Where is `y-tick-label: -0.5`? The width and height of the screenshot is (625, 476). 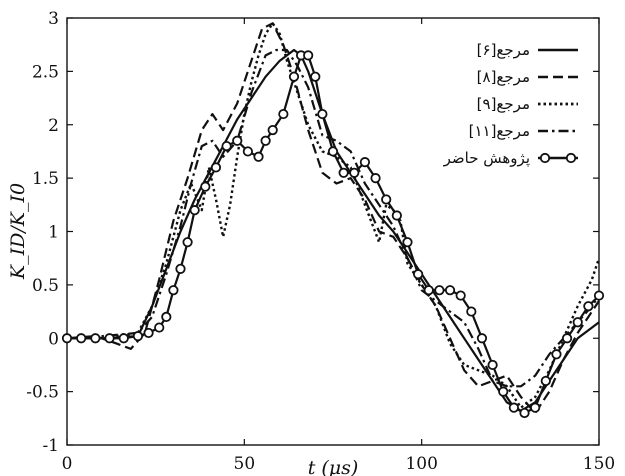
y-tick-label: -0.5 is located at coordinates (42, 393).